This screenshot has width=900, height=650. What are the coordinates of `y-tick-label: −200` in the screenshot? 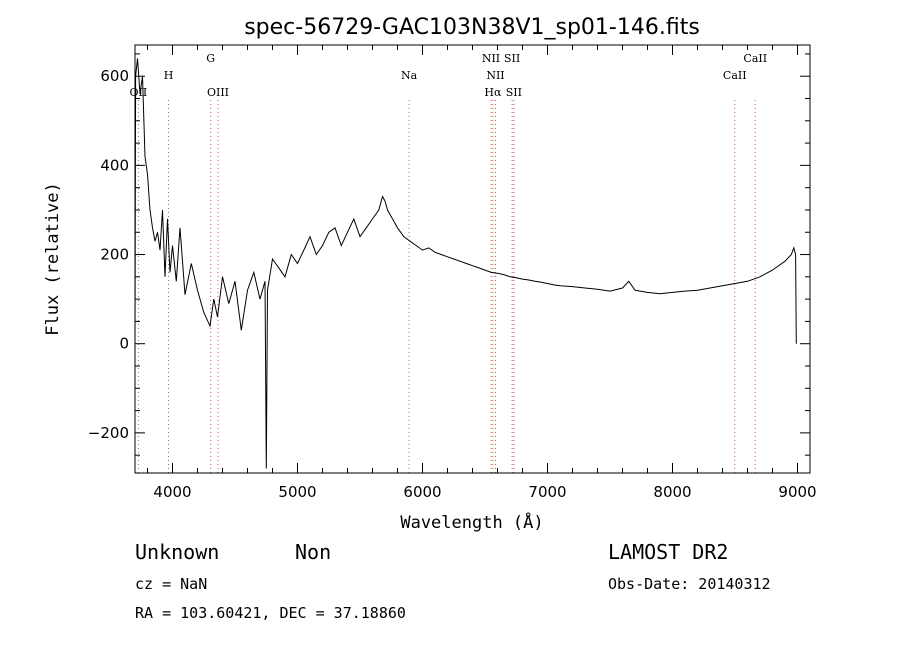 It's located at (108, 433).